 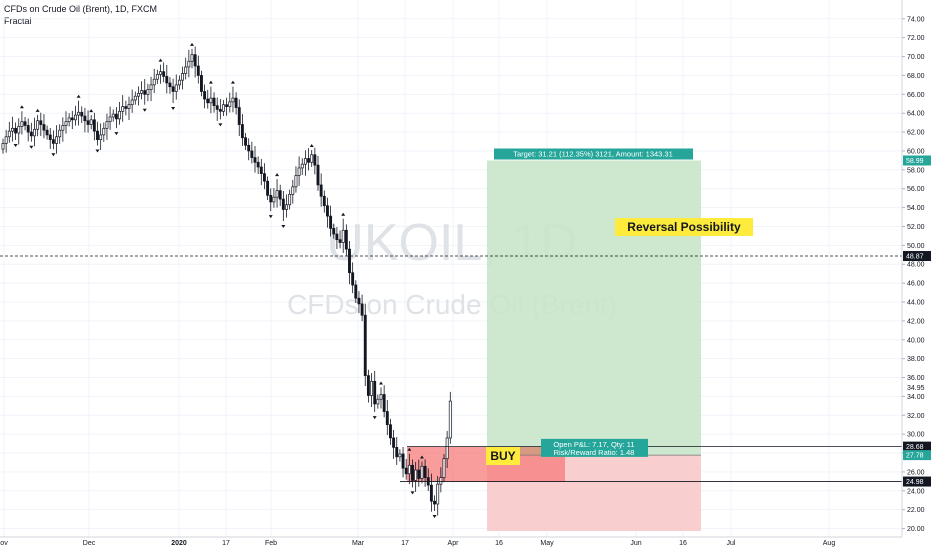 I want to click on price-tick-label: 58.00, so click(x=916, y=170).